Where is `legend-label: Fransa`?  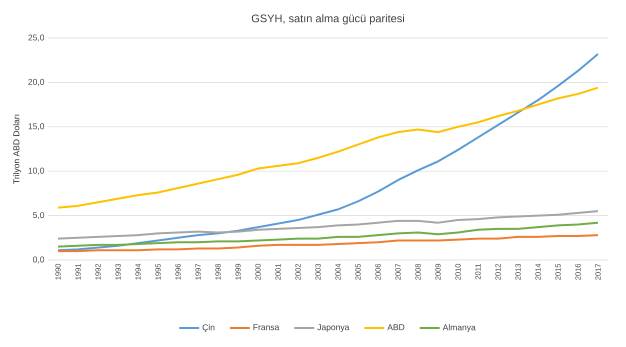 legend-label: Fransa is located at coordinates (267, 327).